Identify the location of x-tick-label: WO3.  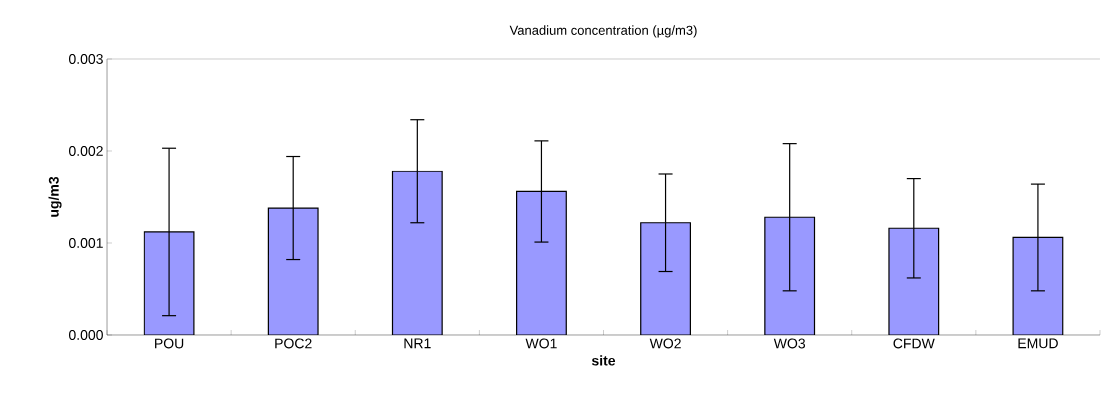
(789, 343).